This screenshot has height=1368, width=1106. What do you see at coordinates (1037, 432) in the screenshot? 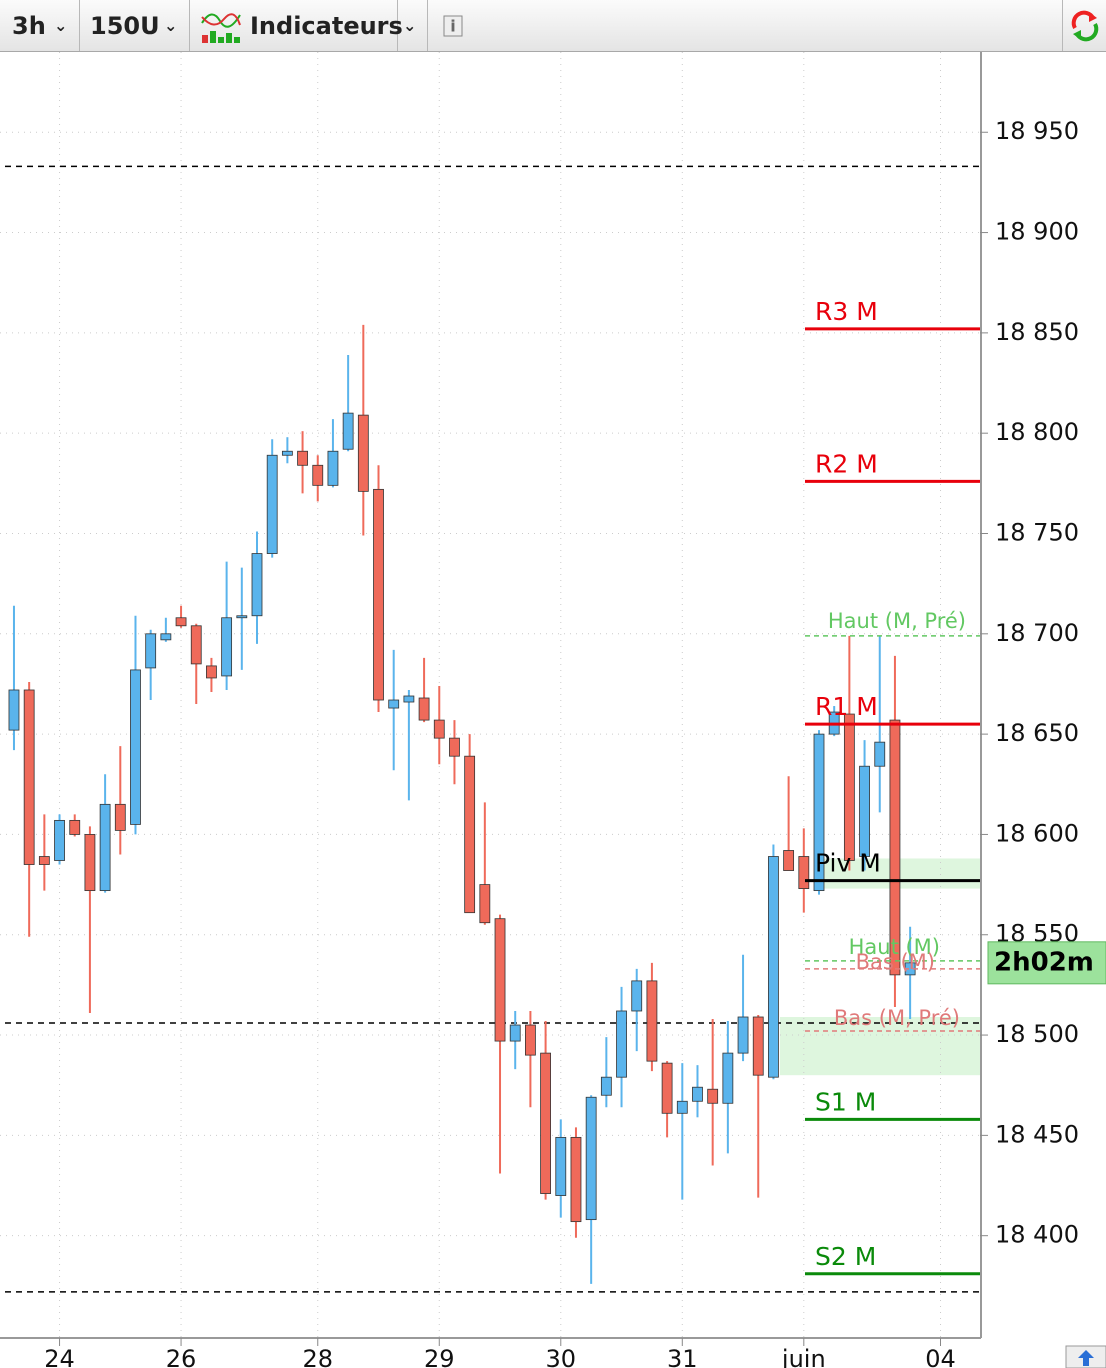
I see `y-tick-label: 18 800` at bounding box center [1037, 432].